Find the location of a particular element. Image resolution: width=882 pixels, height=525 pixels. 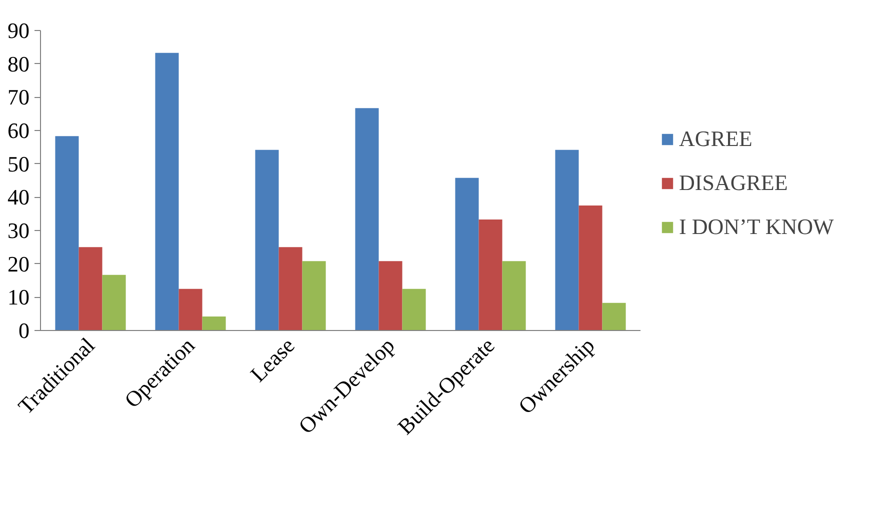

y-tick-label: 80 is located at coordinates (19, 63).